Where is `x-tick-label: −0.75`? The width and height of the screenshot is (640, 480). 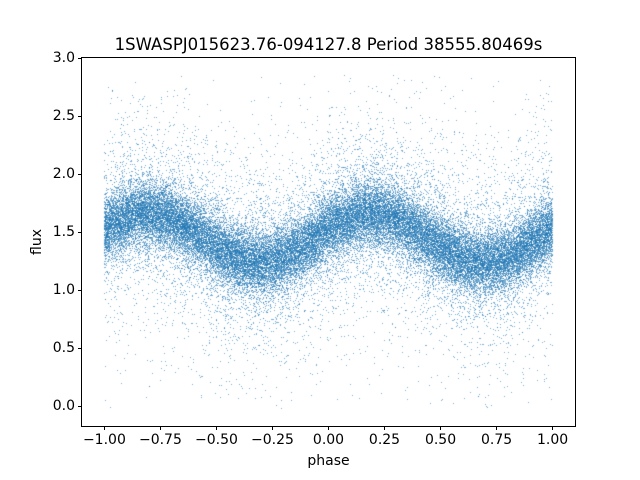 x-tick-label: −0.75 is located at coordinates (160, 440).